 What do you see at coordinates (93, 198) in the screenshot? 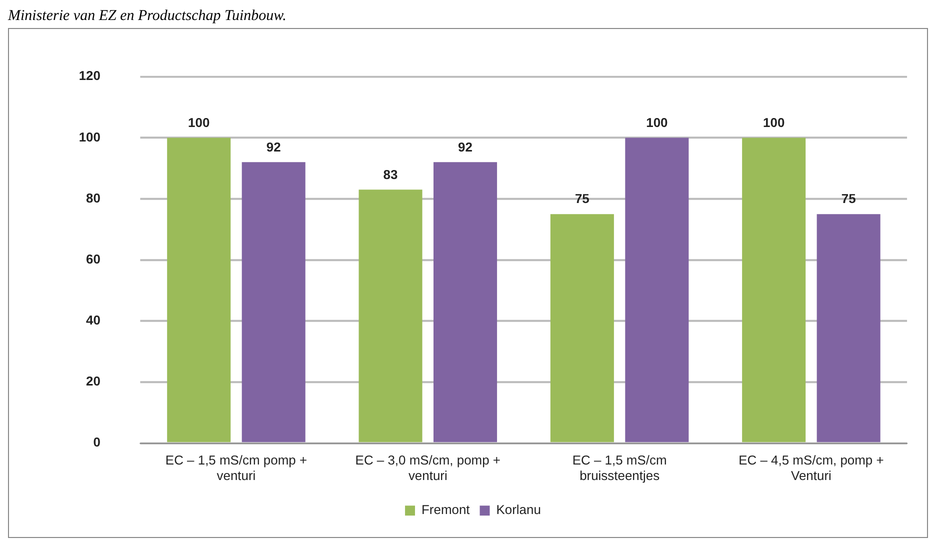
I see `y-tick-label: 80` at bounding box center [93, 198].